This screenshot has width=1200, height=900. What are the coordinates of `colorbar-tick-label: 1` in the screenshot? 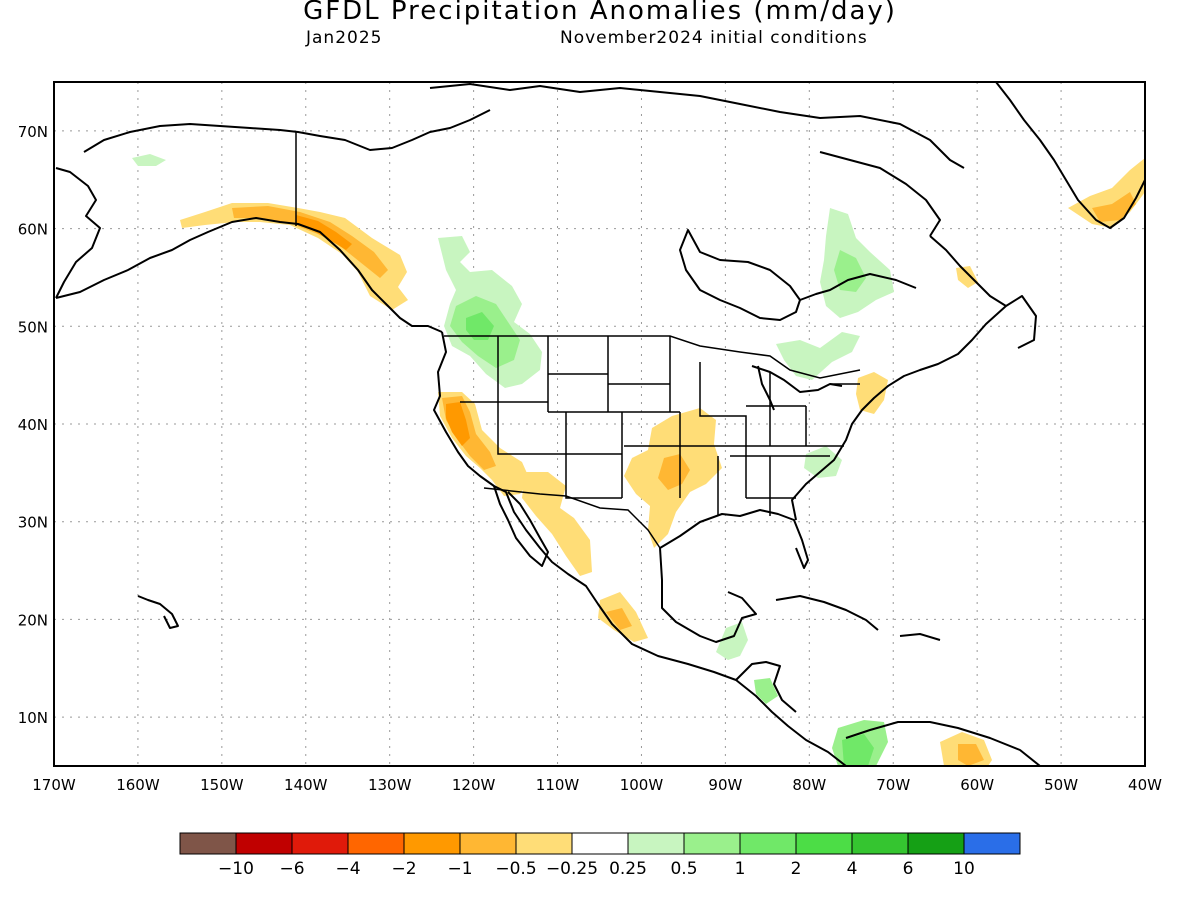 It's located at (740, 869).